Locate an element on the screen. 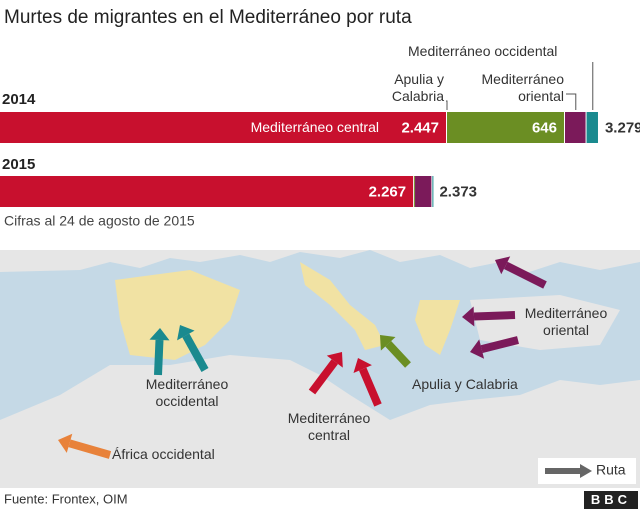 The width and height of the screenshot is (640, 512). legend-label: Ruta is located at coordinates (611, 470).